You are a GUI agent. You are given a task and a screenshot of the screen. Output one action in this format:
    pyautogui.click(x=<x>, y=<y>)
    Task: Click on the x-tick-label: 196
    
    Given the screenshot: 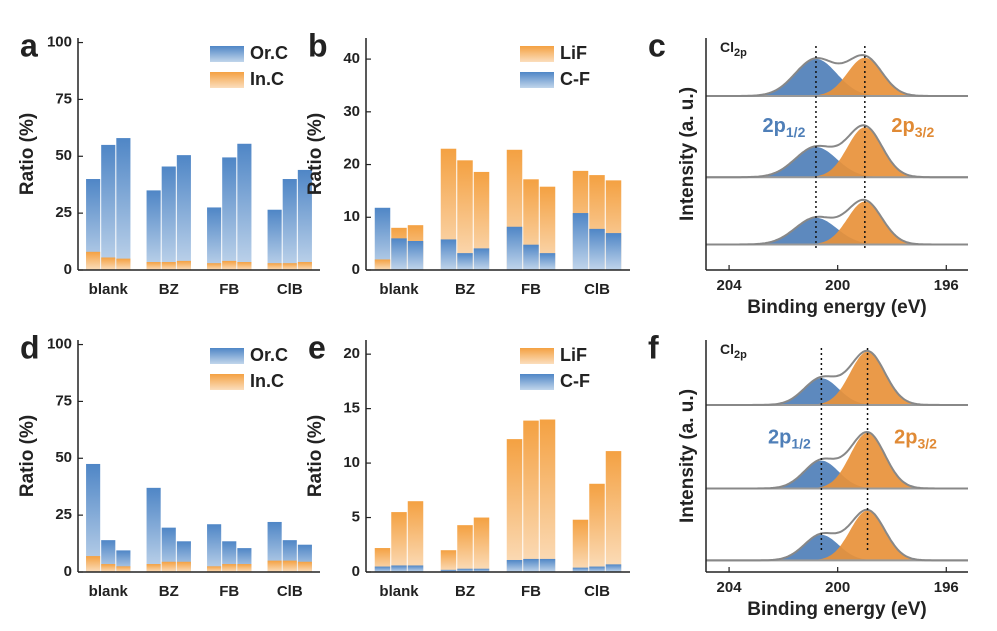 What is the action you would take?
    pyautogui.click(x=946, y=587)
    